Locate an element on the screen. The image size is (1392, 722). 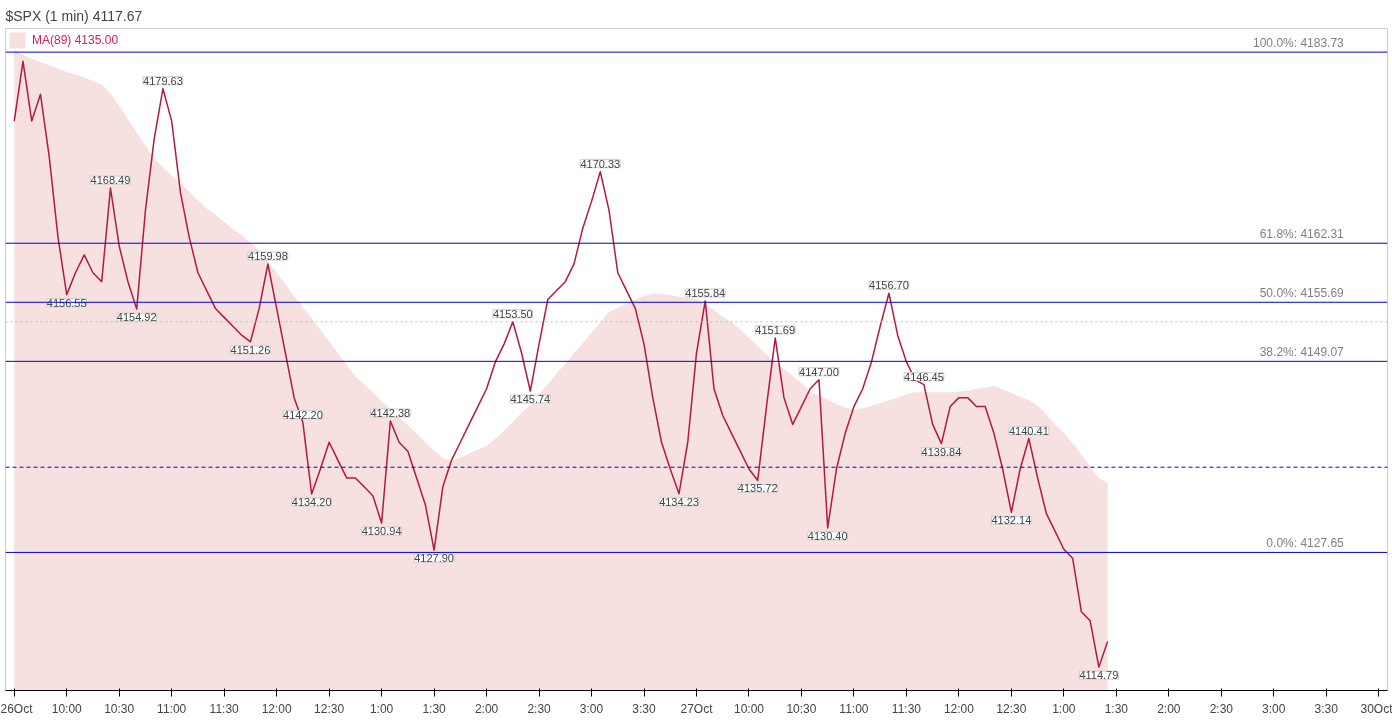
data-label: 4145.74 is located at coordinates (530, 399).